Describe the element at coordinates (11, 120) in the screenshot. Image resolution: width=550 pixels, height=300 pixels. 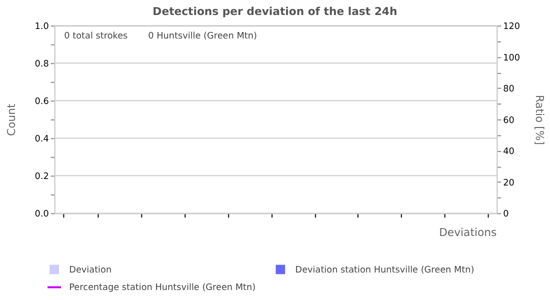
I see `y-axis-title: Count` at that location.